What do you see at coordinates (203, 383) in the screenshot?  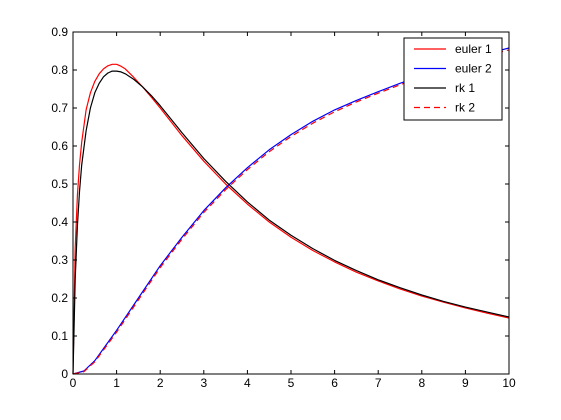 I see `x-tick-label: 3` at bounding box center [203, 383].